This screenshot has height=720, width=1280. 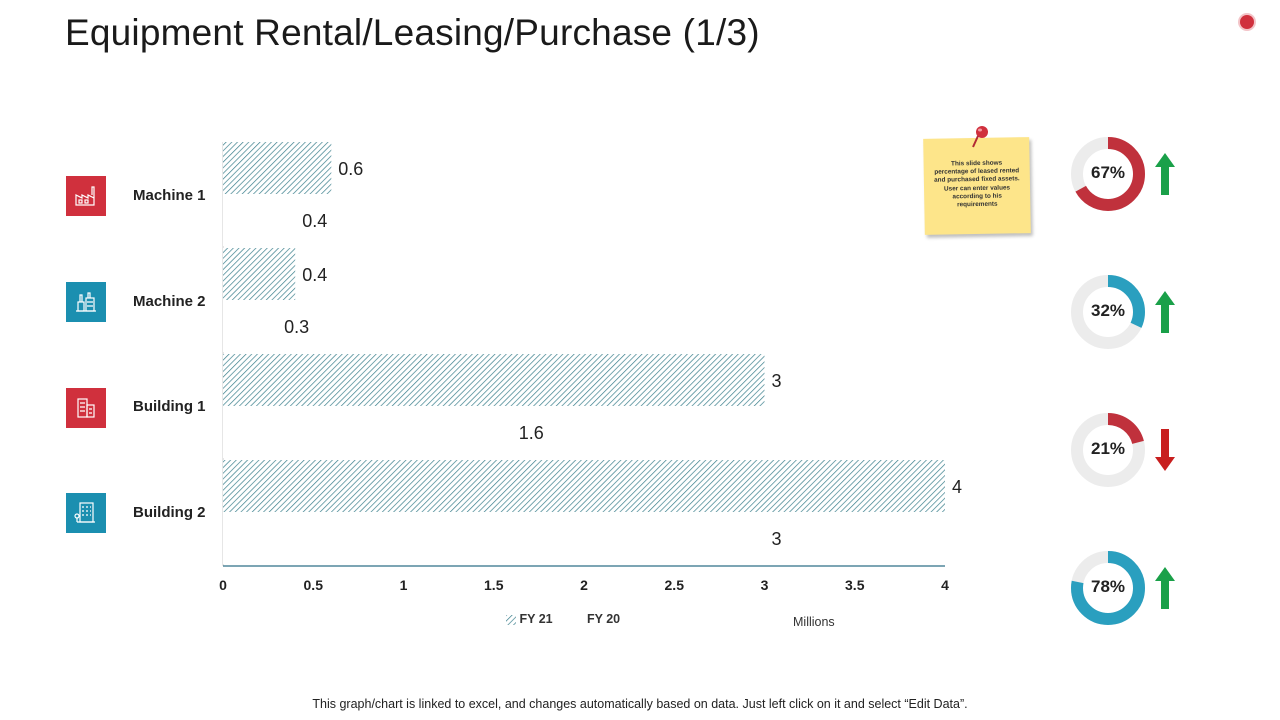 What do you see at coordinates (86, 513) in the screenshot?
I see `office-building-icon` at bounding box center [86, 513].